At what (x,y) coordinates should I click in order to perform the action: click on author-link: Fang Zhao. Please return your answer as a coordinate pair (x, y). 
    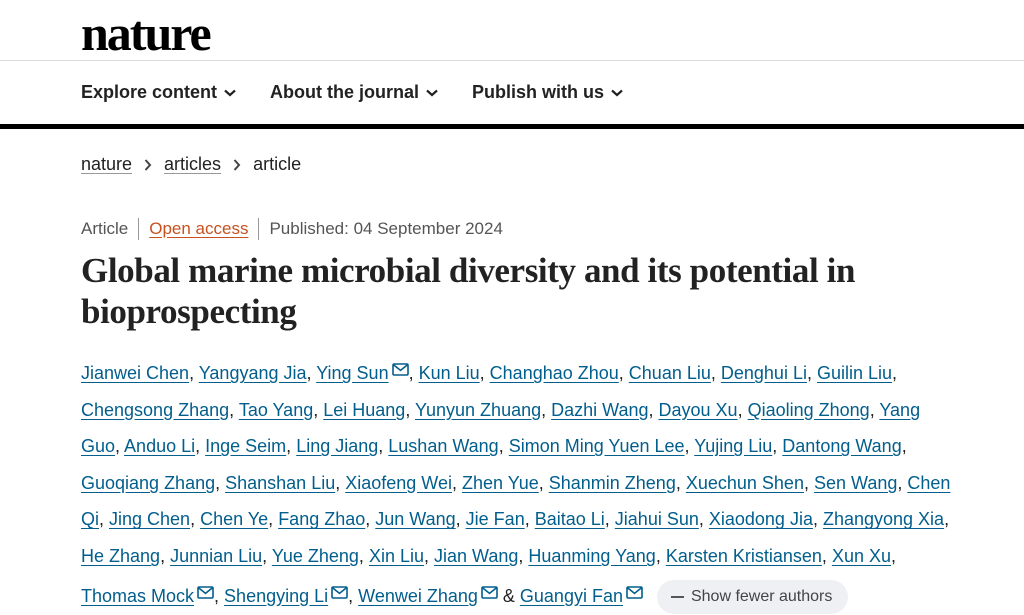
    Looking at the image, I should click on (322, 519).